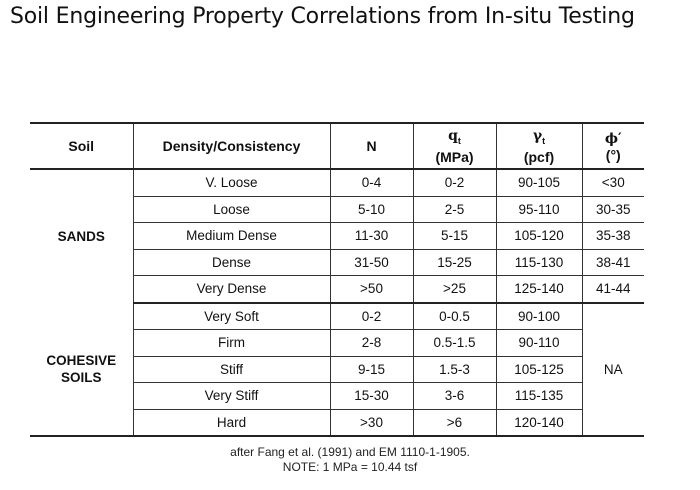 Image resolution: width=700 pixels, height=490 pixels. Describe the element at coordinates (454, 183) in the screenshot. I see `qt-cell: 0-2` at that location.